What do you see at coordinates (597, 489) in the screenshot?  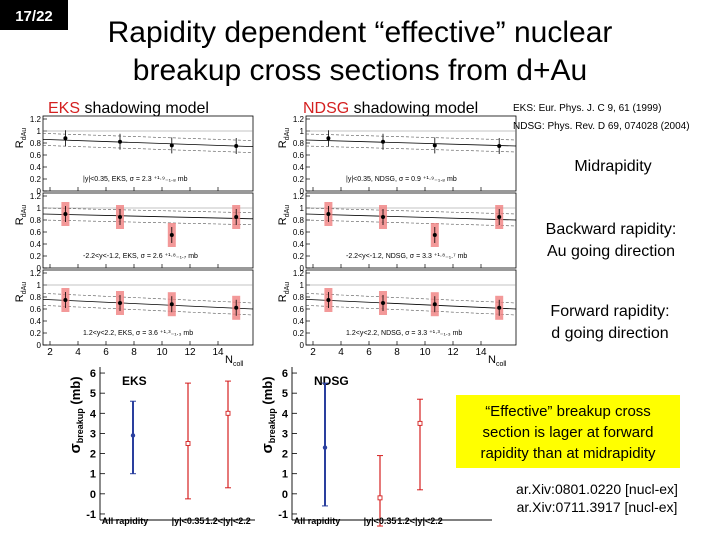 I see `arxiv: ar.Xiv:0801.0220 [nucl-ex]` at bounding box center [597, 489].